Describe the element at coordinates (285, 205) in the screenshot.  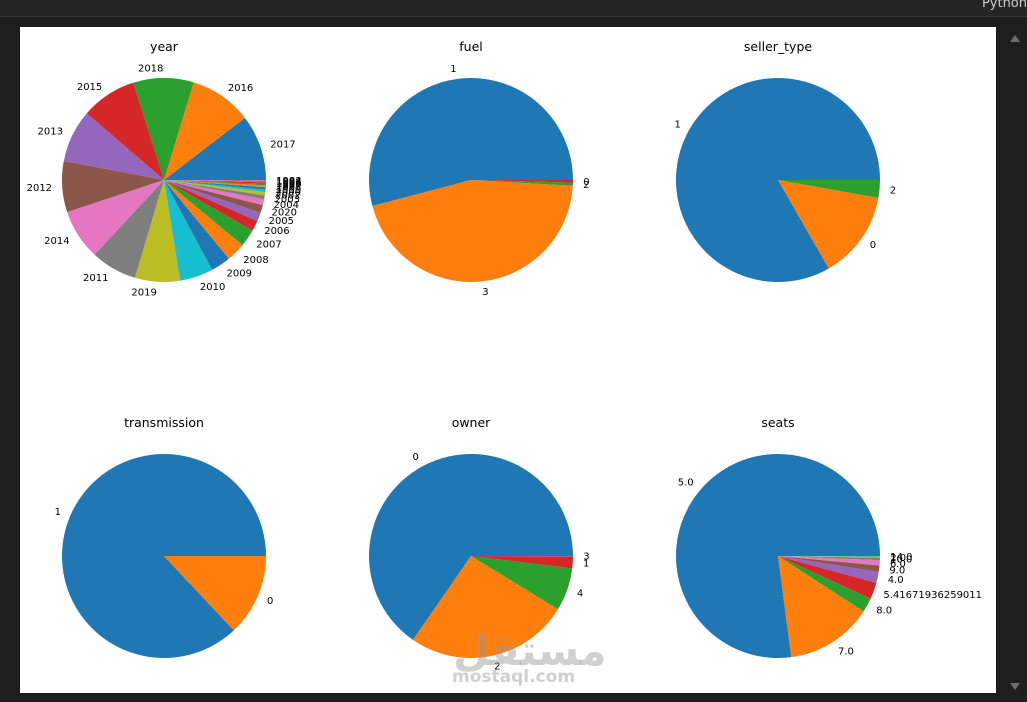
I see `slice-label: 2004` at that location.